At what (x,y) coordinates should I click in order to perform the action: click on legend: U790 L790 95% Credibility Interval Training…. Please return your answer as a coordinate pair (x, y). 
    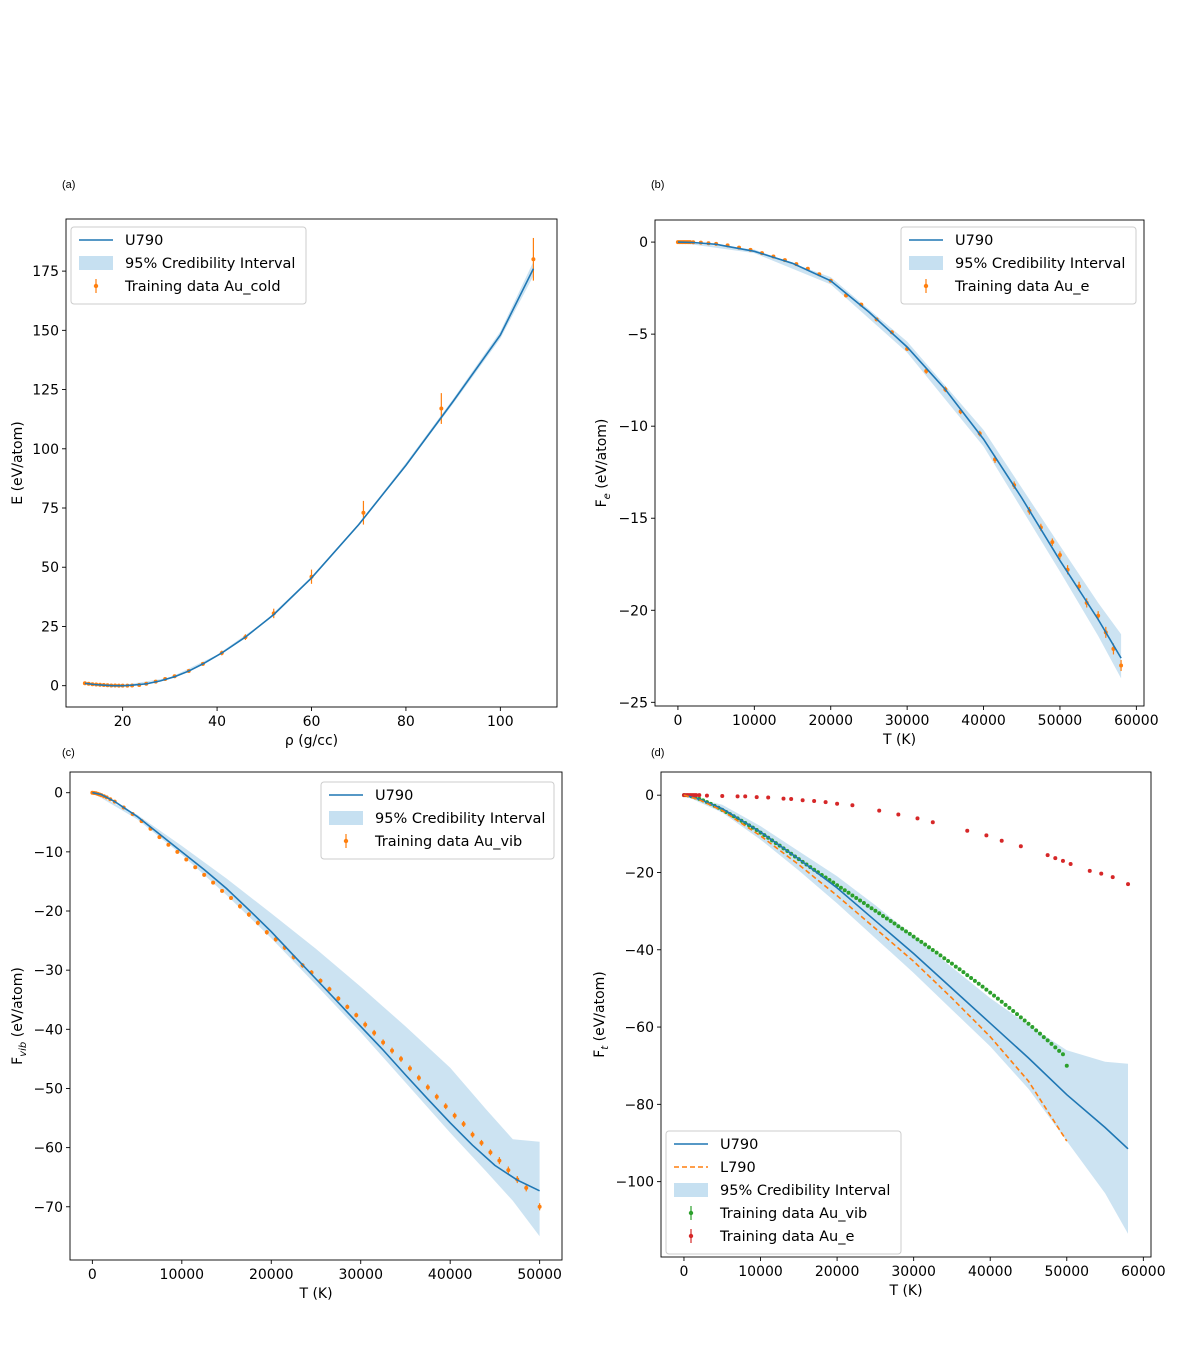
    Looking at the image, I should click on (783, 1192).